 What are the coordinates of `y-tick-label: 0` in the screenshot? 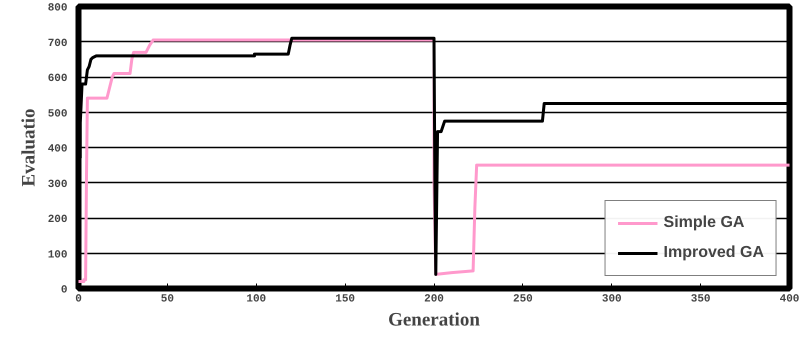 It's located at (64, 290).